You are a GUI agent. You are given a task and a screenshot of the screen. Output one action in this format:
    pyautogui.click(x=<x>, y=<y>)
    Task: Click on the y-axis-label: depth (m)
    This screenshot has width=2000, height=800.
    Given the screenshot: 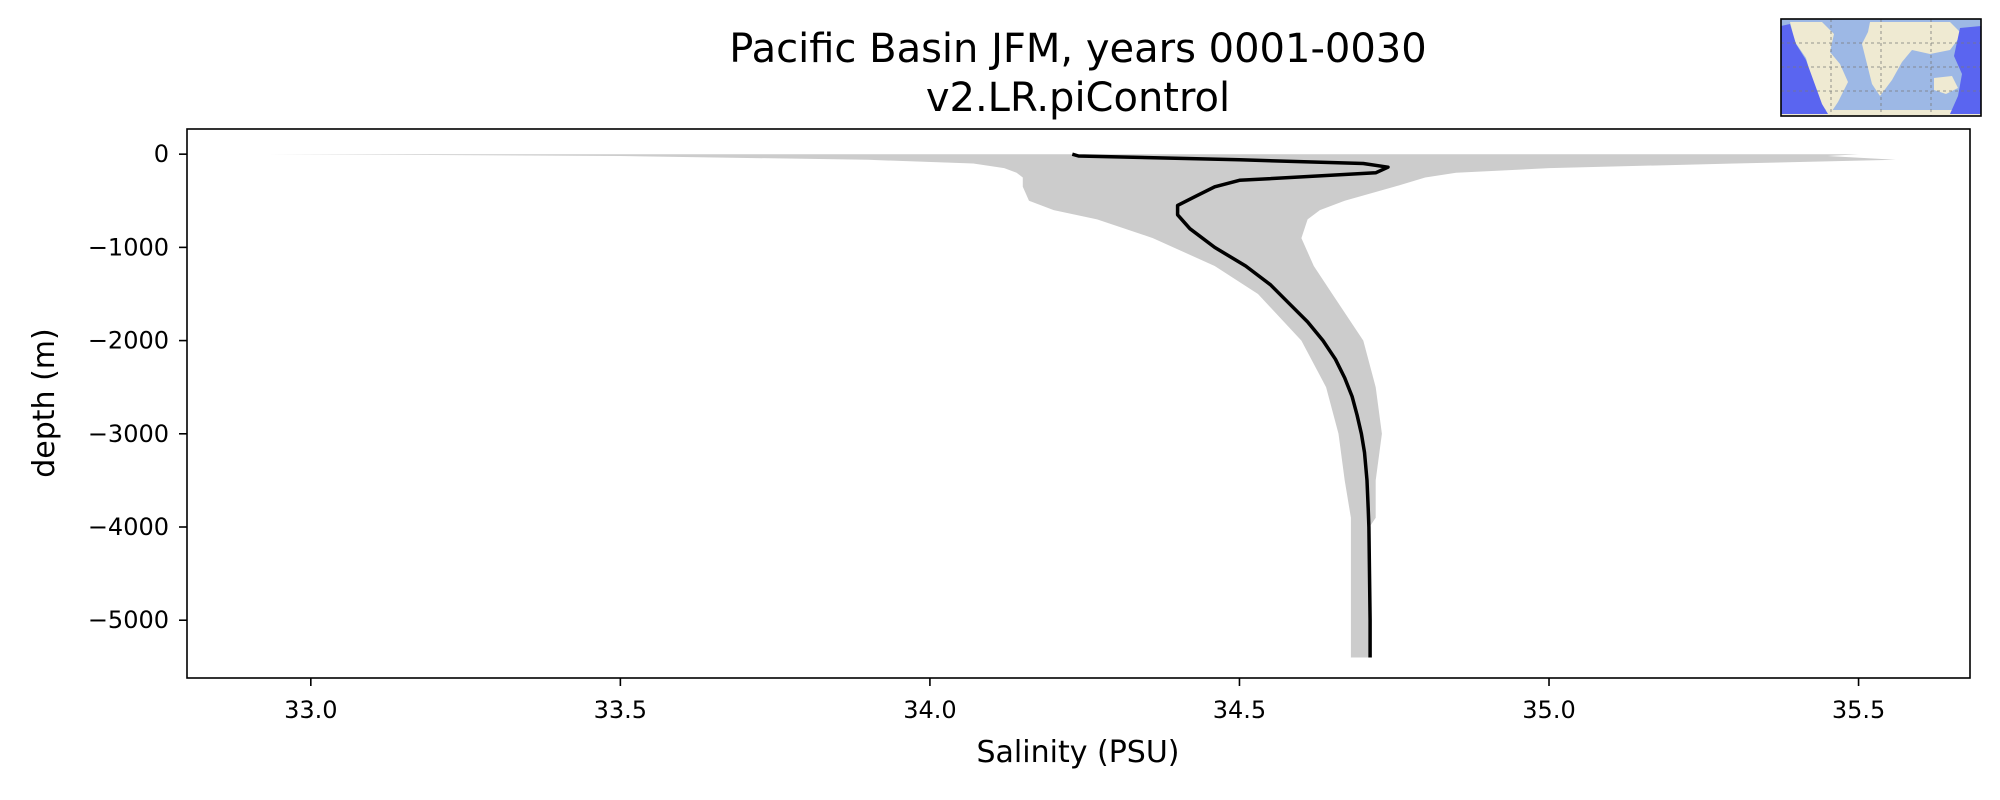 What is the action you would take?
    pyautogui.click(x=44, y=403)
    